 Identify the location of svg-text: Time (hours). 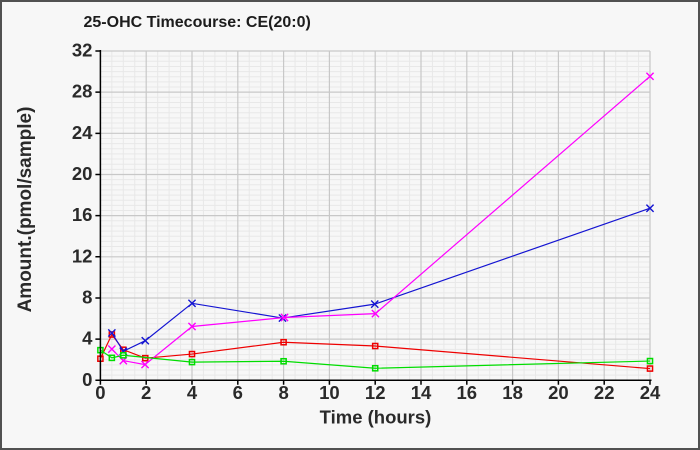
(376, 417).